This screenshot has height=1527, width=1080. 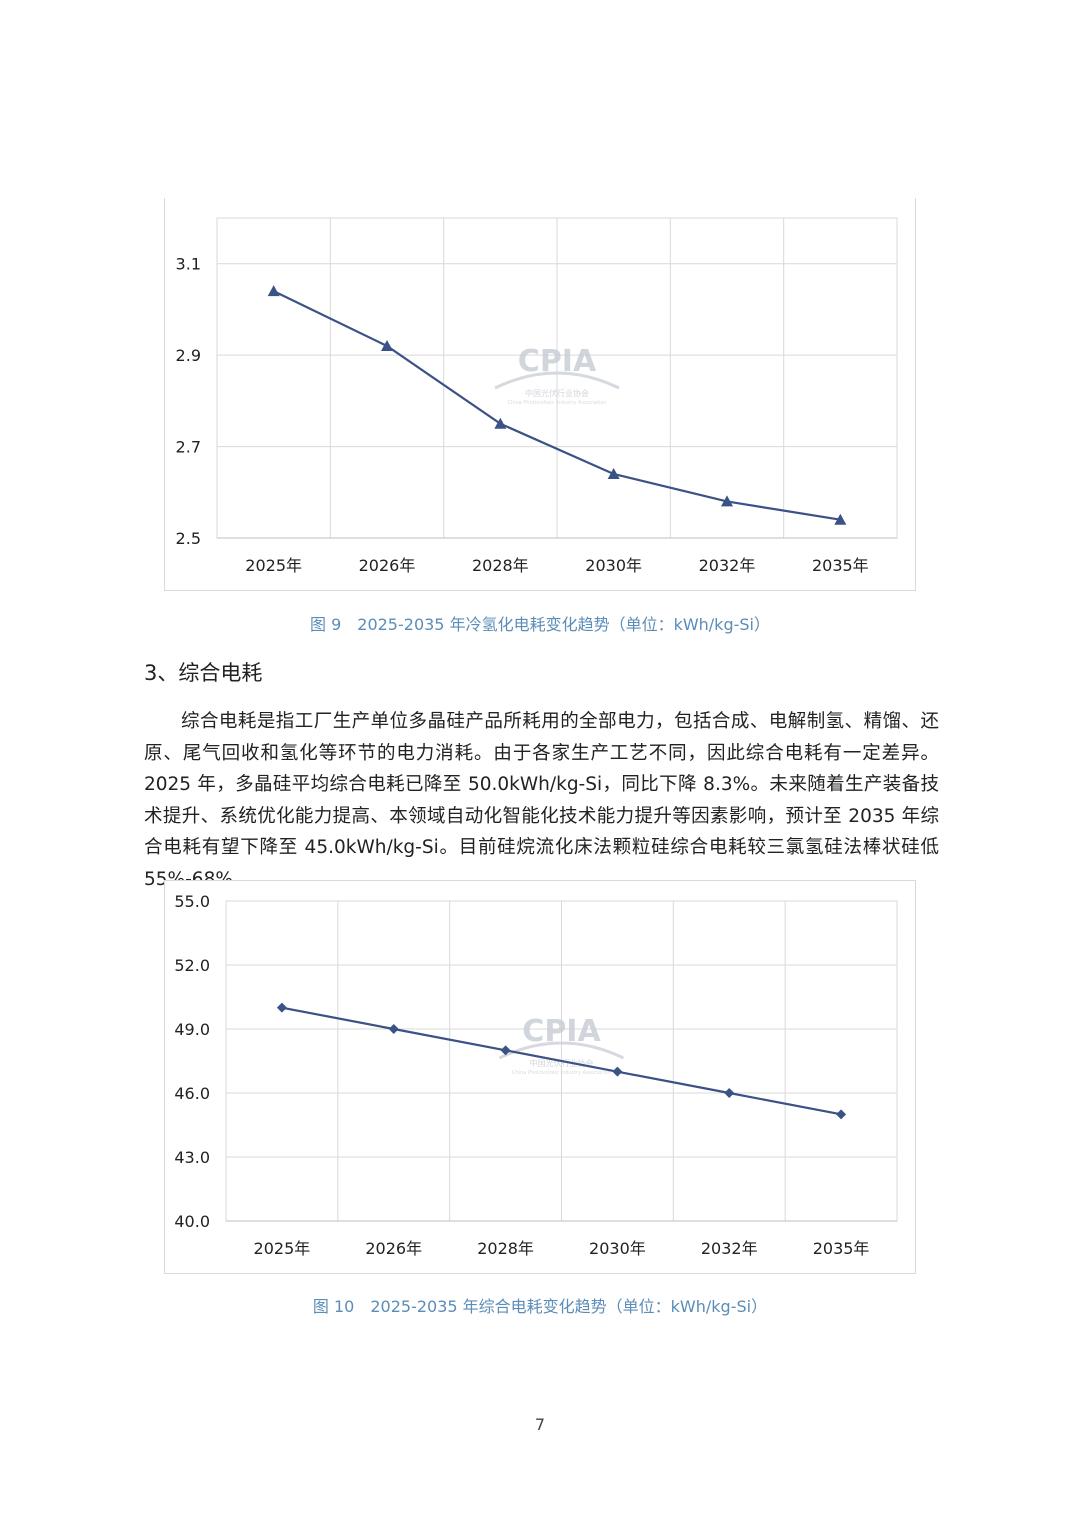 I want to click on y-tick-label: 49.0, so click(x=192, y=1029).